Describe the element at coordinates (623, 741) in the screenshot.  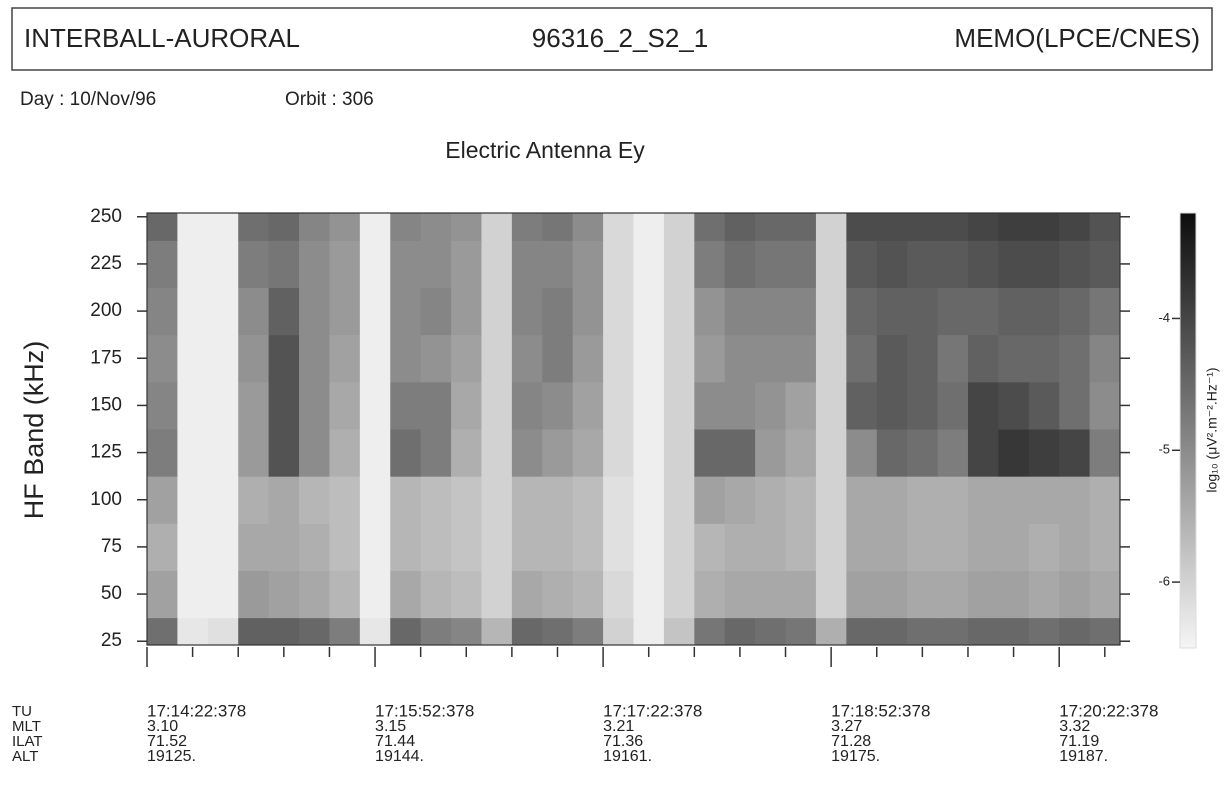
I see `table-value: 71.36` at that location.